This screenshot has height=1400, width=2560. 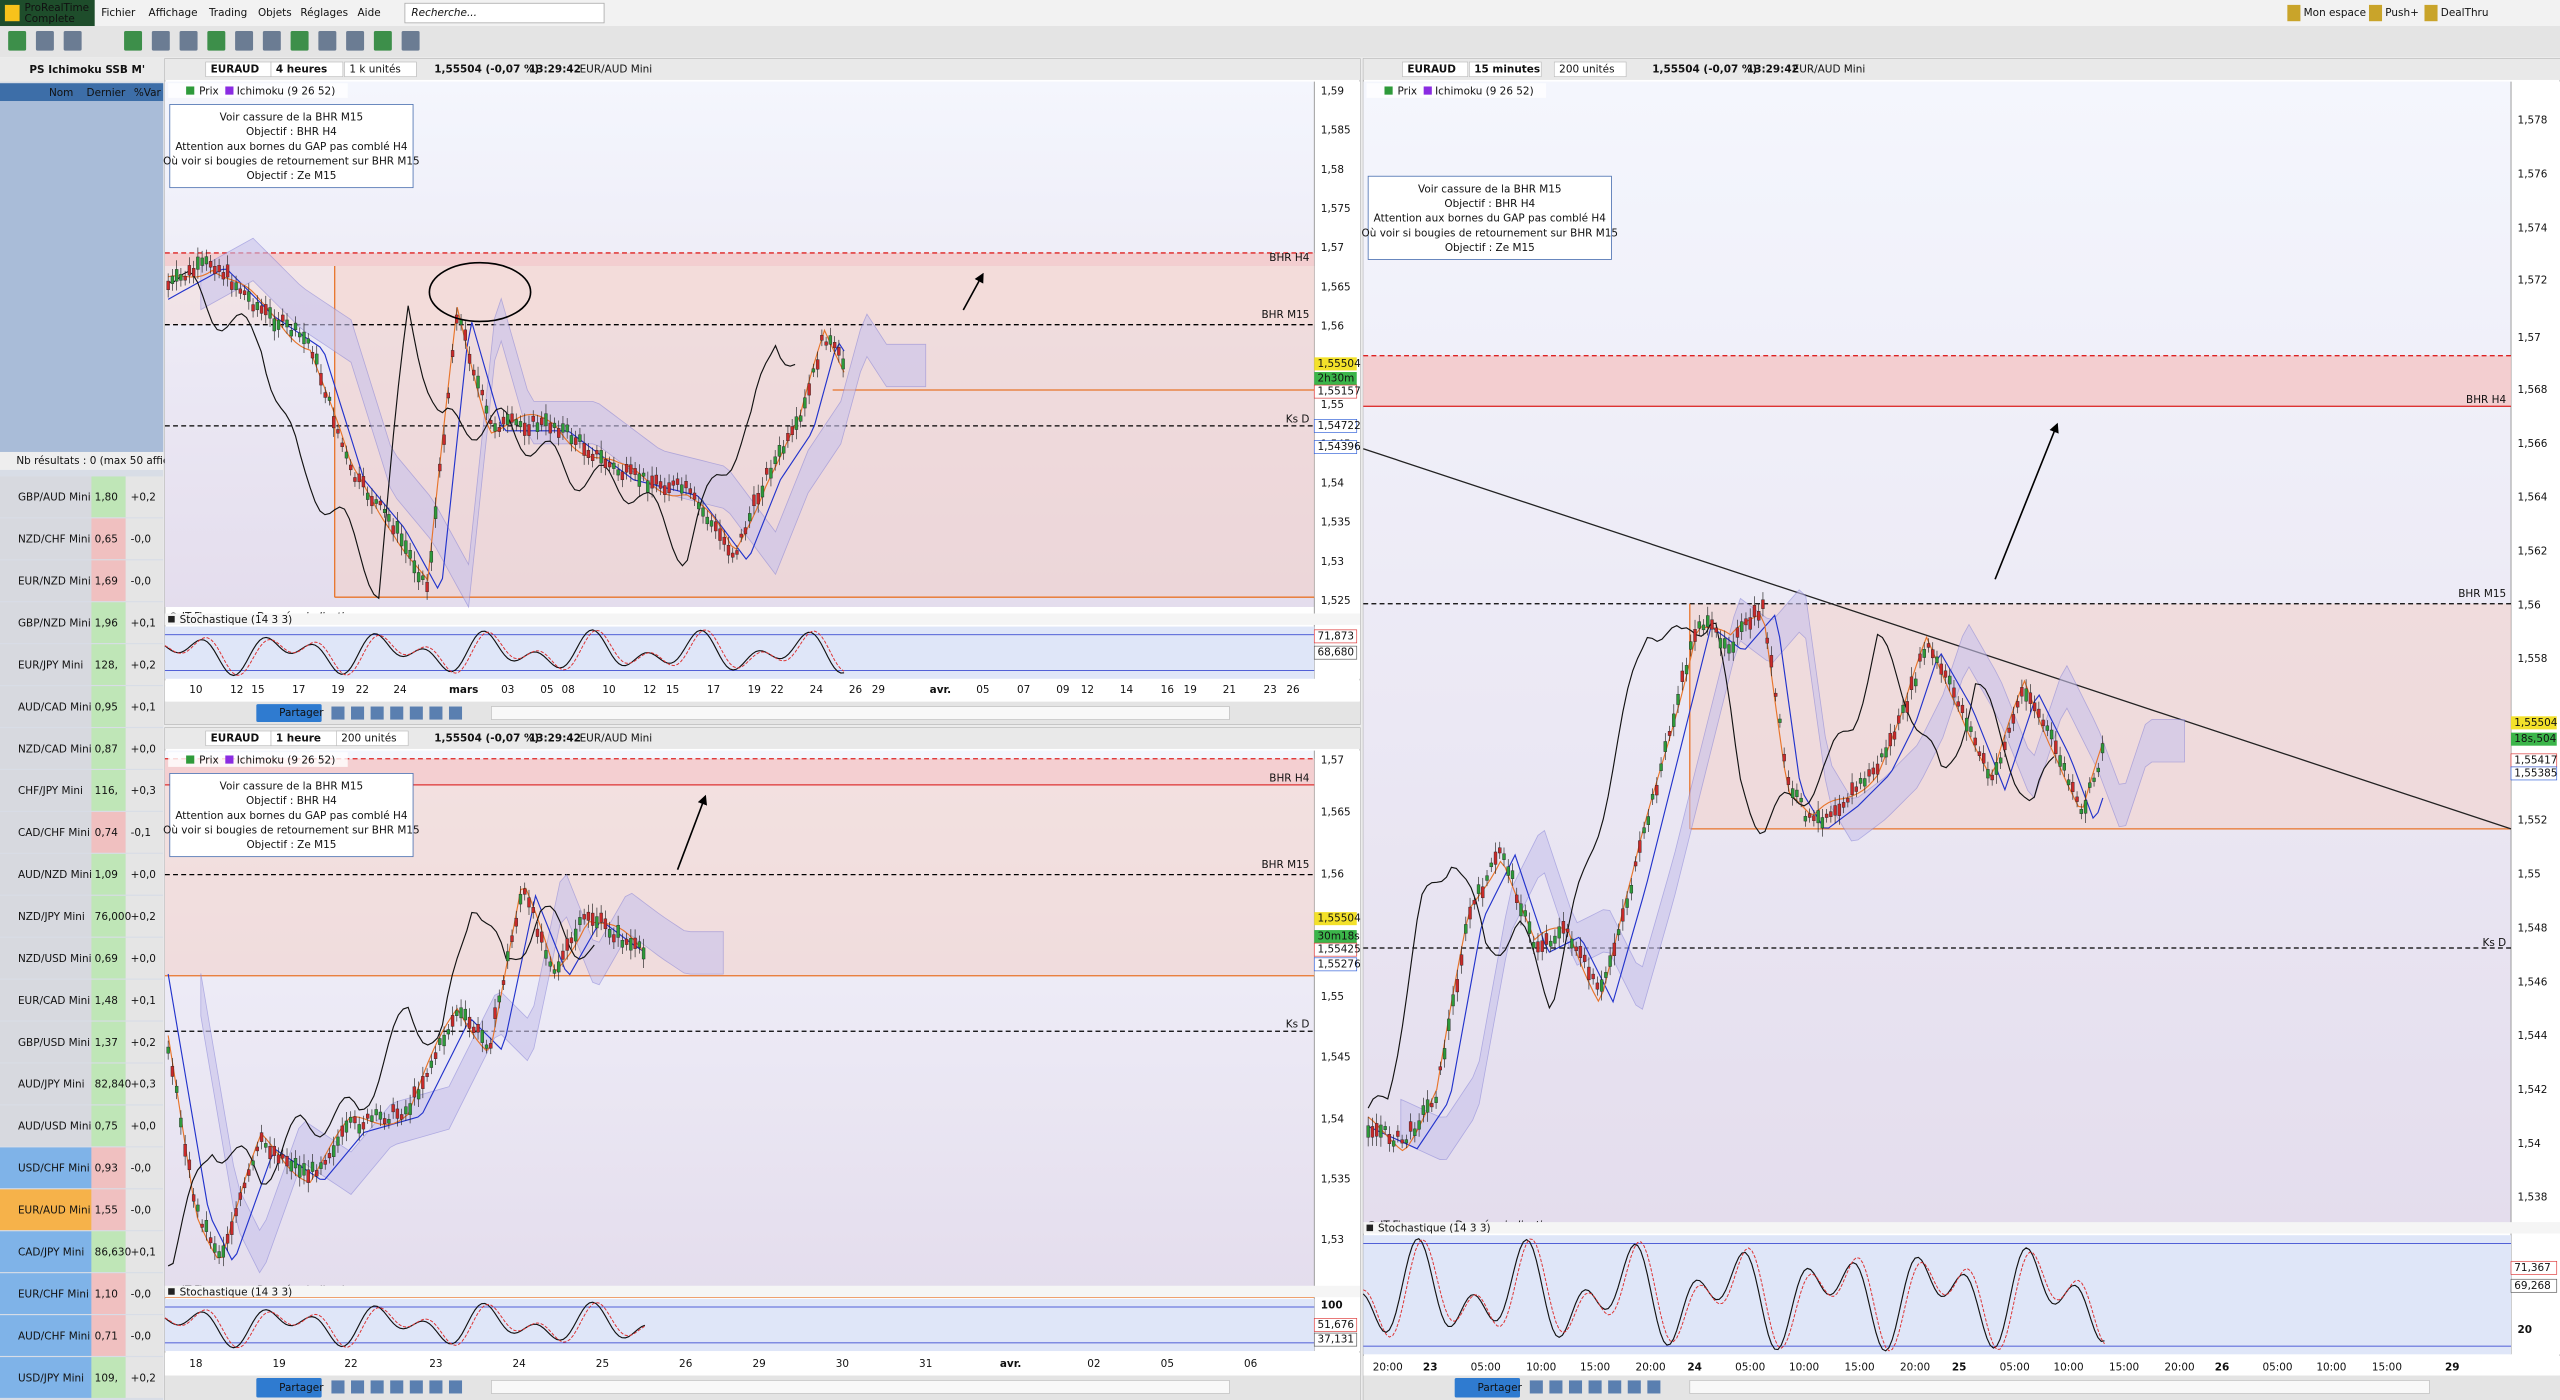 I want to click on header-timeframe: 1 heure, so click(x=298, y=738).